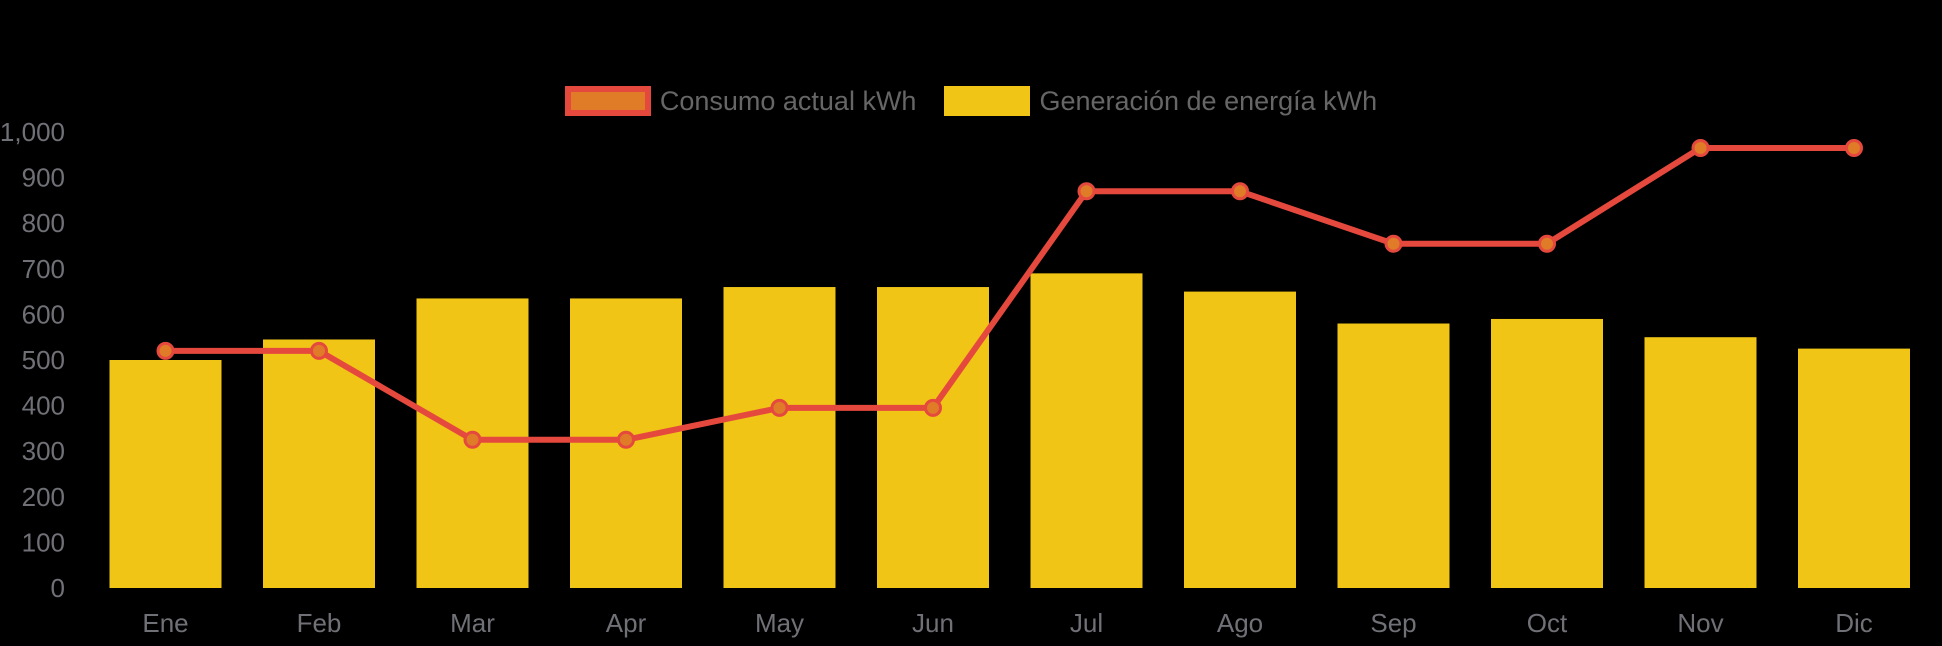  Describe the element at coordinates (43, 178) in the screenshot. I see `y-axis-label-900: 900` at that location.